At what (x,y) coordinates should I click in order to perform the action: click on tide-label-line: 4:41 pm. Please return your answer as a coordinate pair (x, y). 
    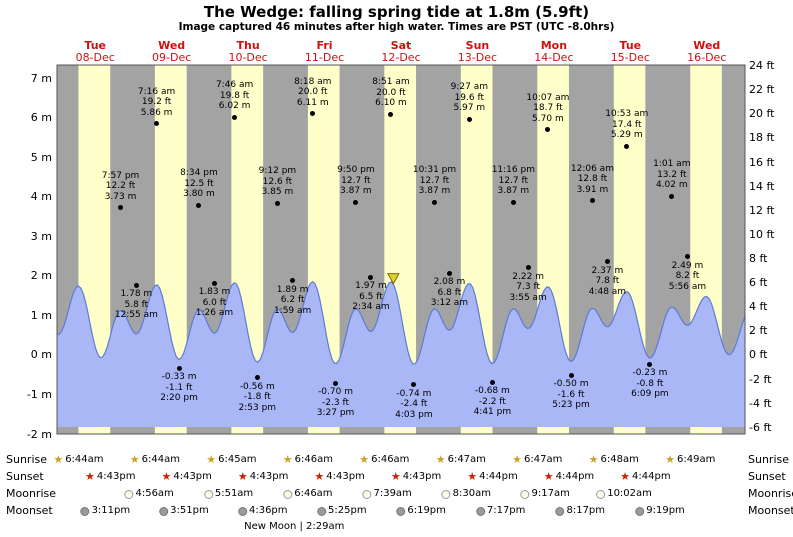
    Looking at the image, I should click on (492, 412).